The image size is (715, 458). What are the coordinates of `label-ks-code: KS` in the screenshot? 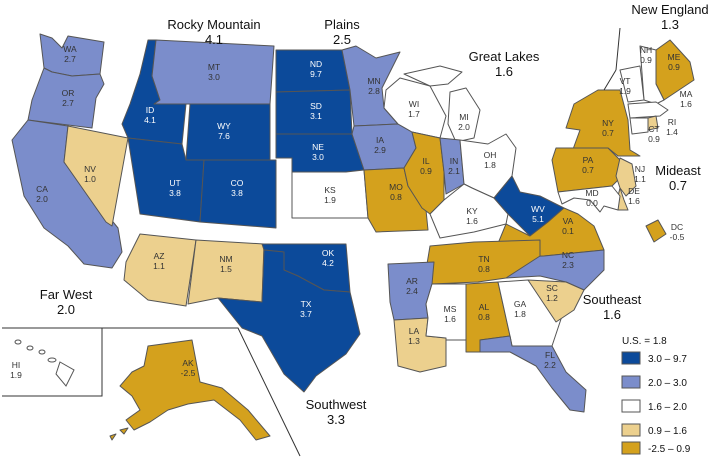 It's located at (330, 190).